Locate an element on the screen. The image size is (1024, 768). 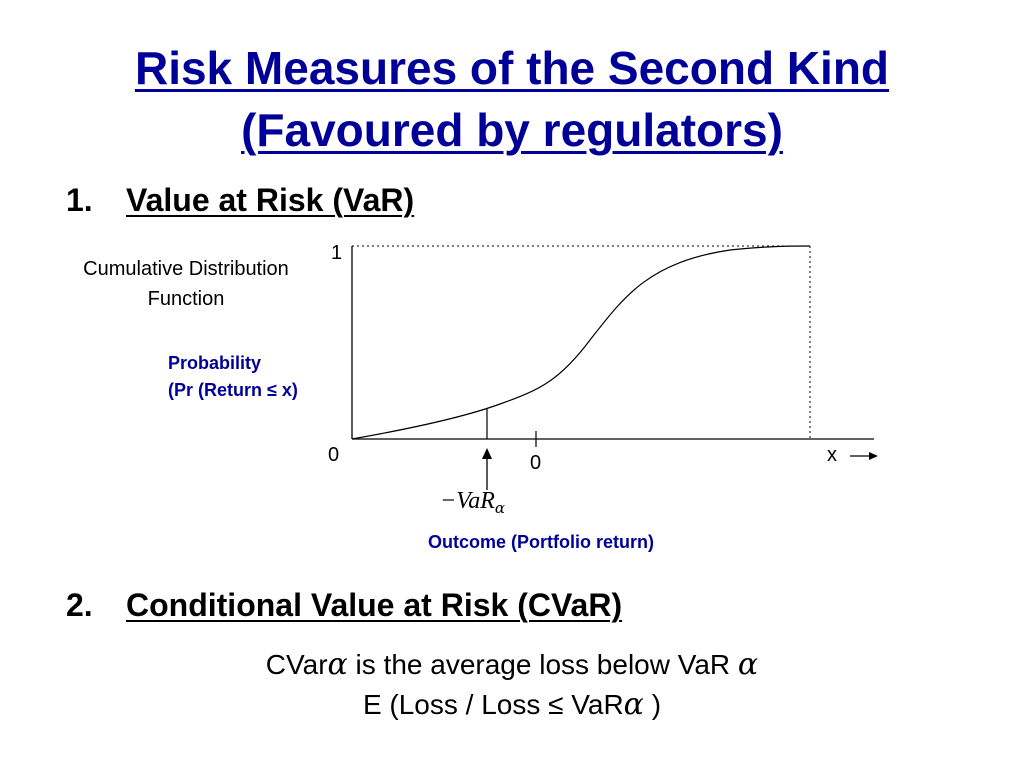
cdf-label-line2: Function is located at coordinates (186, 299).